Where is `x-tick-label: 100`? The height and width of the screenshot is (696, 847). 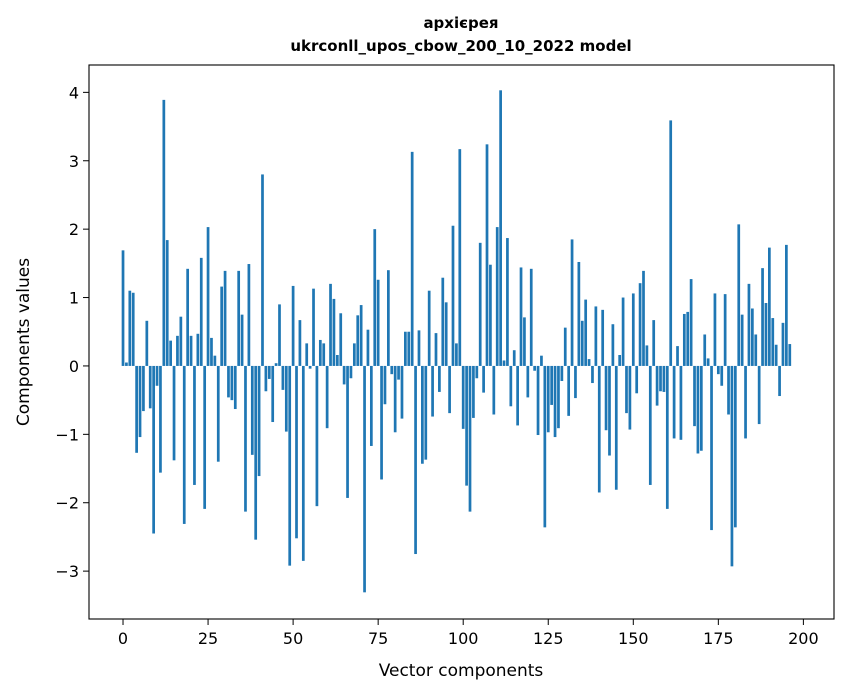
x-tick-label: 100 is located at coordinates (463, 638).